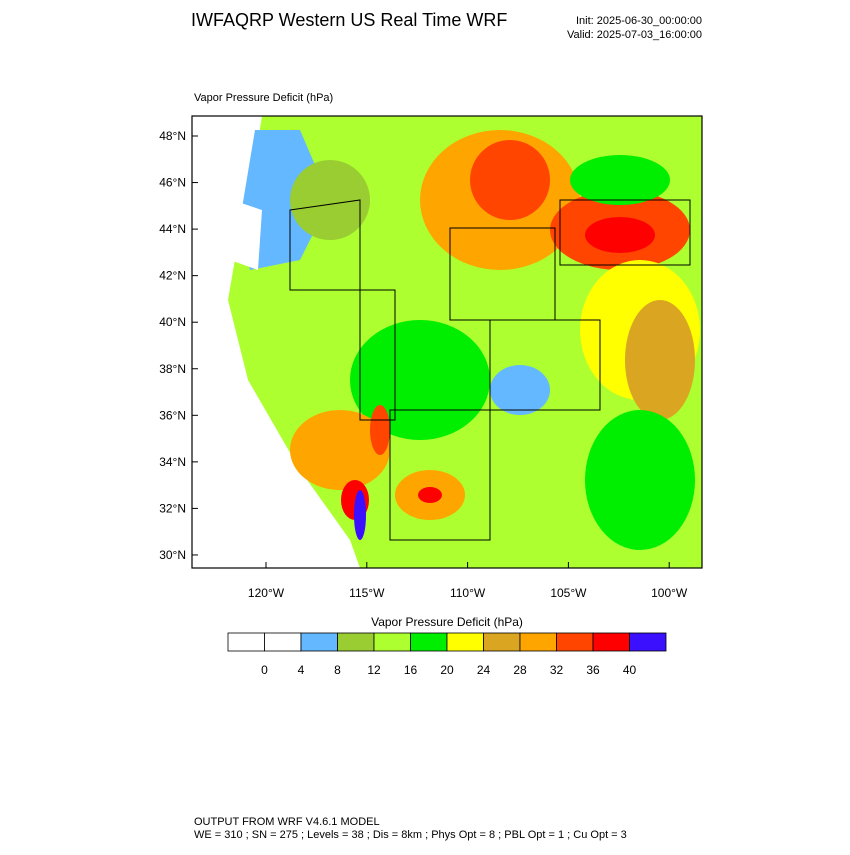 The height and width of the screenshot is (855, 850). What do you see at coordinates (669, 593) in the screenshot?
I see `lon-label: 100°W` at bounding box center [669, 593].